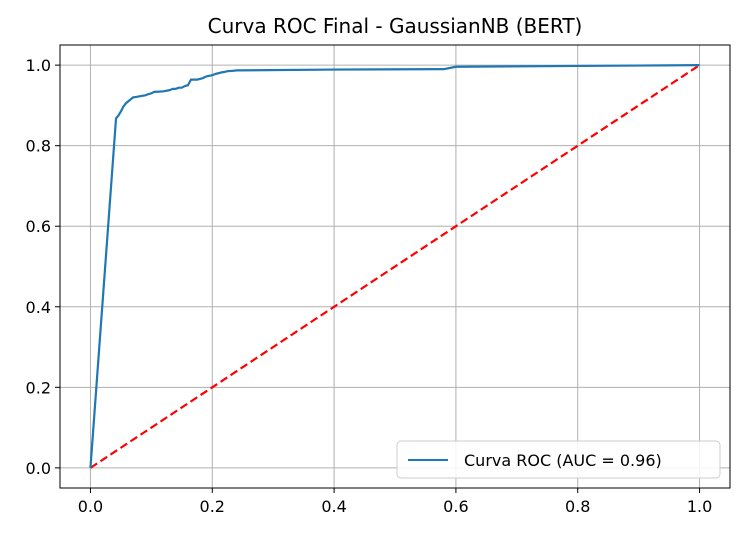 This screenshot has width=744, height=536. What do you see at coordinates (212, 506) in the screenshot?
I see `x-tick-label: 0.2` at bounding box center [212, 506].